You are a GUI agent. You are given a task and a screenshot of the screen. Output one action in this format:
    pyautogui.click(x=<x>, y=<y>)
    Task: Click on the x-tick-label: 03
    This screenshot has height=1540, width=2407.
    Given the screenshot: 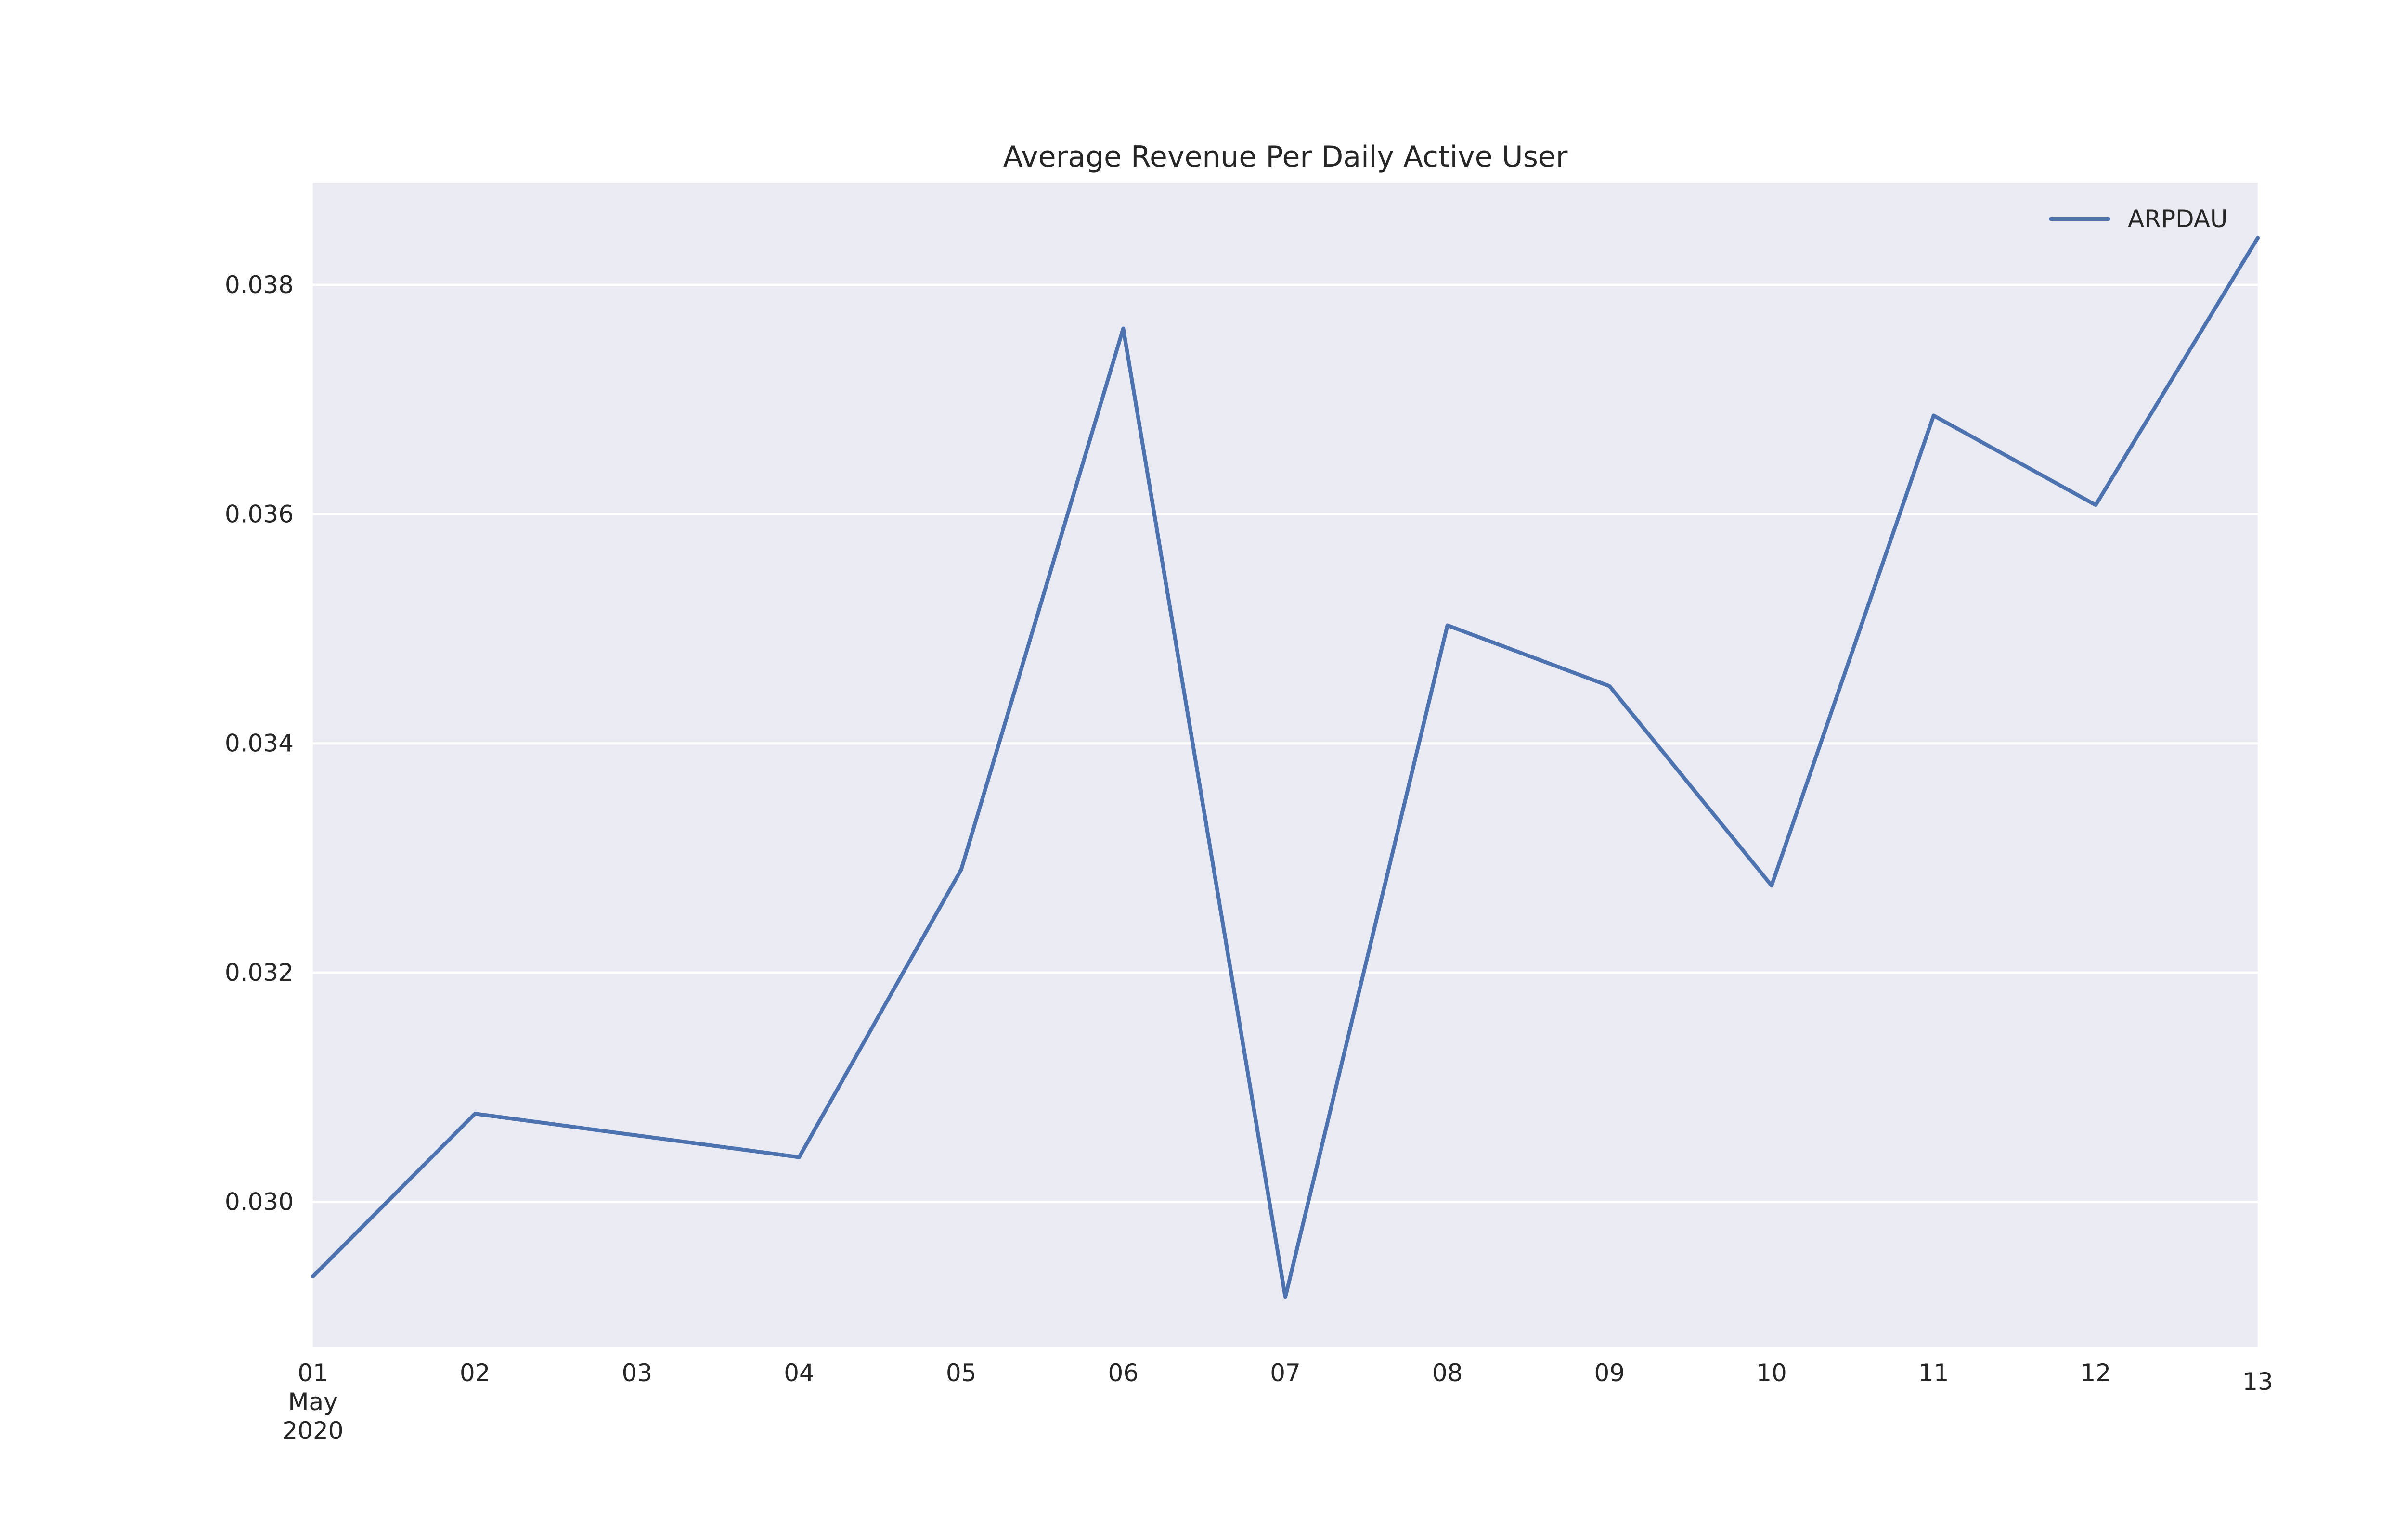 What is the action you would take?
    pyautogui.click(x=637, y=1373)
    